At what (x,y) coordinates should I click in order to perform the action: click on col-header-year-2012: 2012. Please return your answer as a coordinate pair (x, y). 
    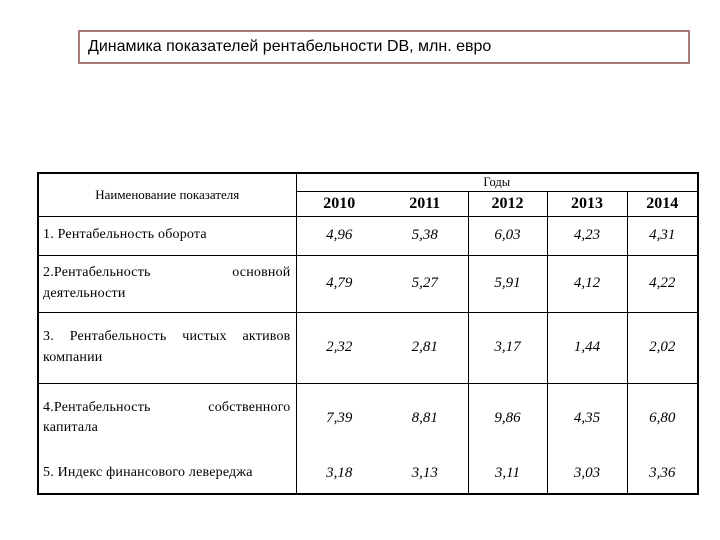
    Looking at the image, I should click on (507, 203).